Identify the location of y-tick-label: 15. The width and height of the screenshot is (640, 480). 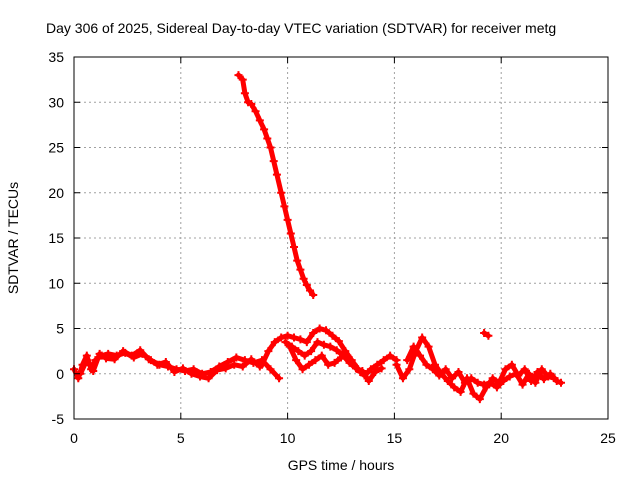
(56, 238).